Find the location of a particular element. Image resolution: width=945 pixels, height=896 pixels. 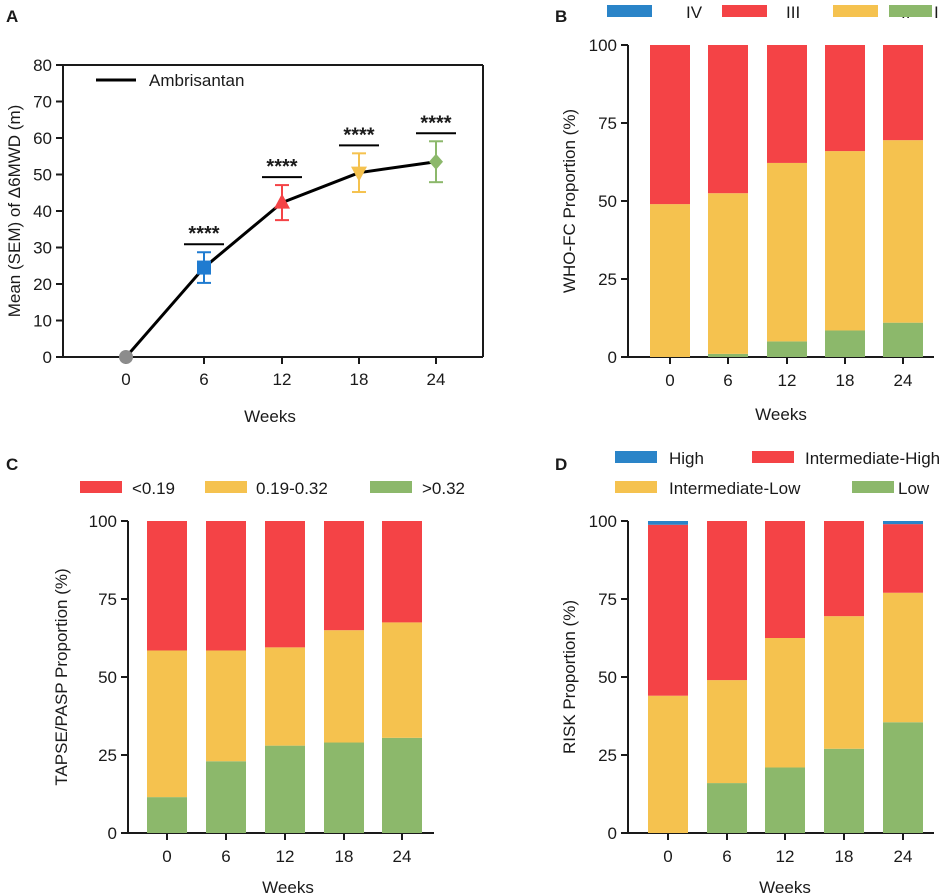

legend-swatch-i is located at coordinates (910, 11).